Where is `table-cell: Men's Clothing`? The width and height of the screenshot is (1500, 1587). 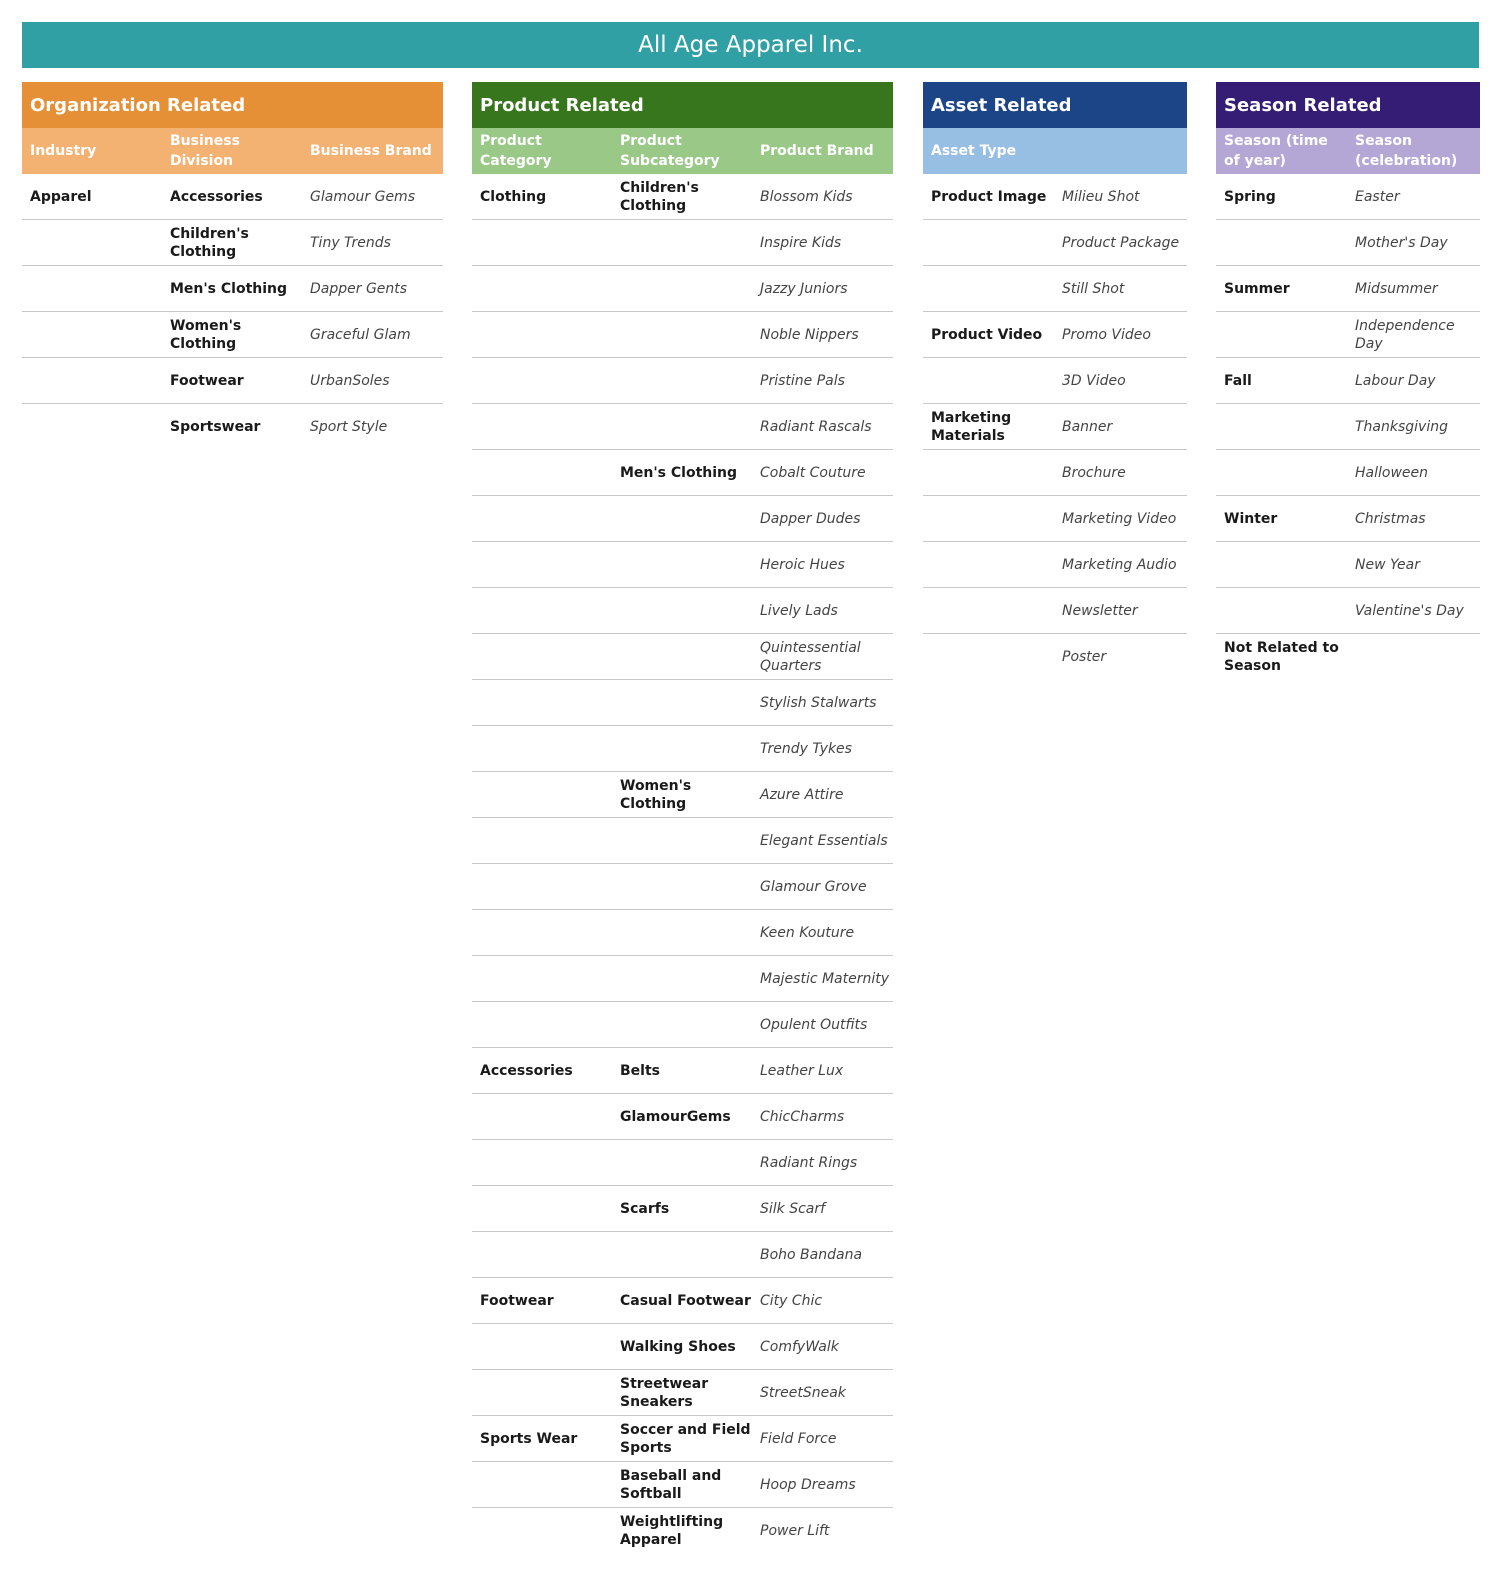 table-cell: Men's Clothing is located at coordinates (679, 472).